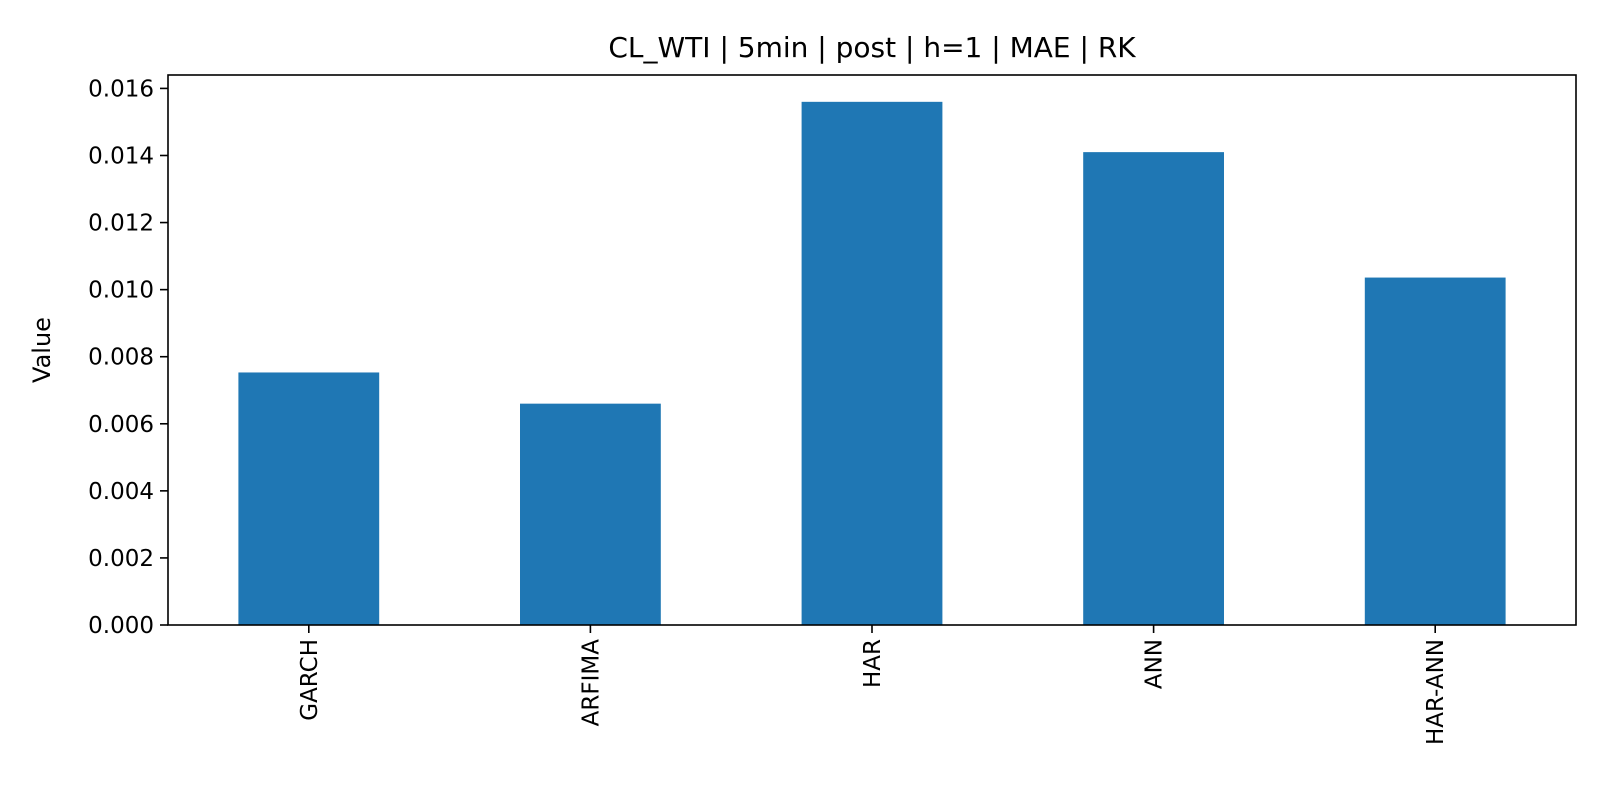 Image resolution: width=1600 pixels, height=804 pixels. I want to click on chart-title: CL_WTI | 5min | post | h=1 | MAE | RK, so click(872, 47).